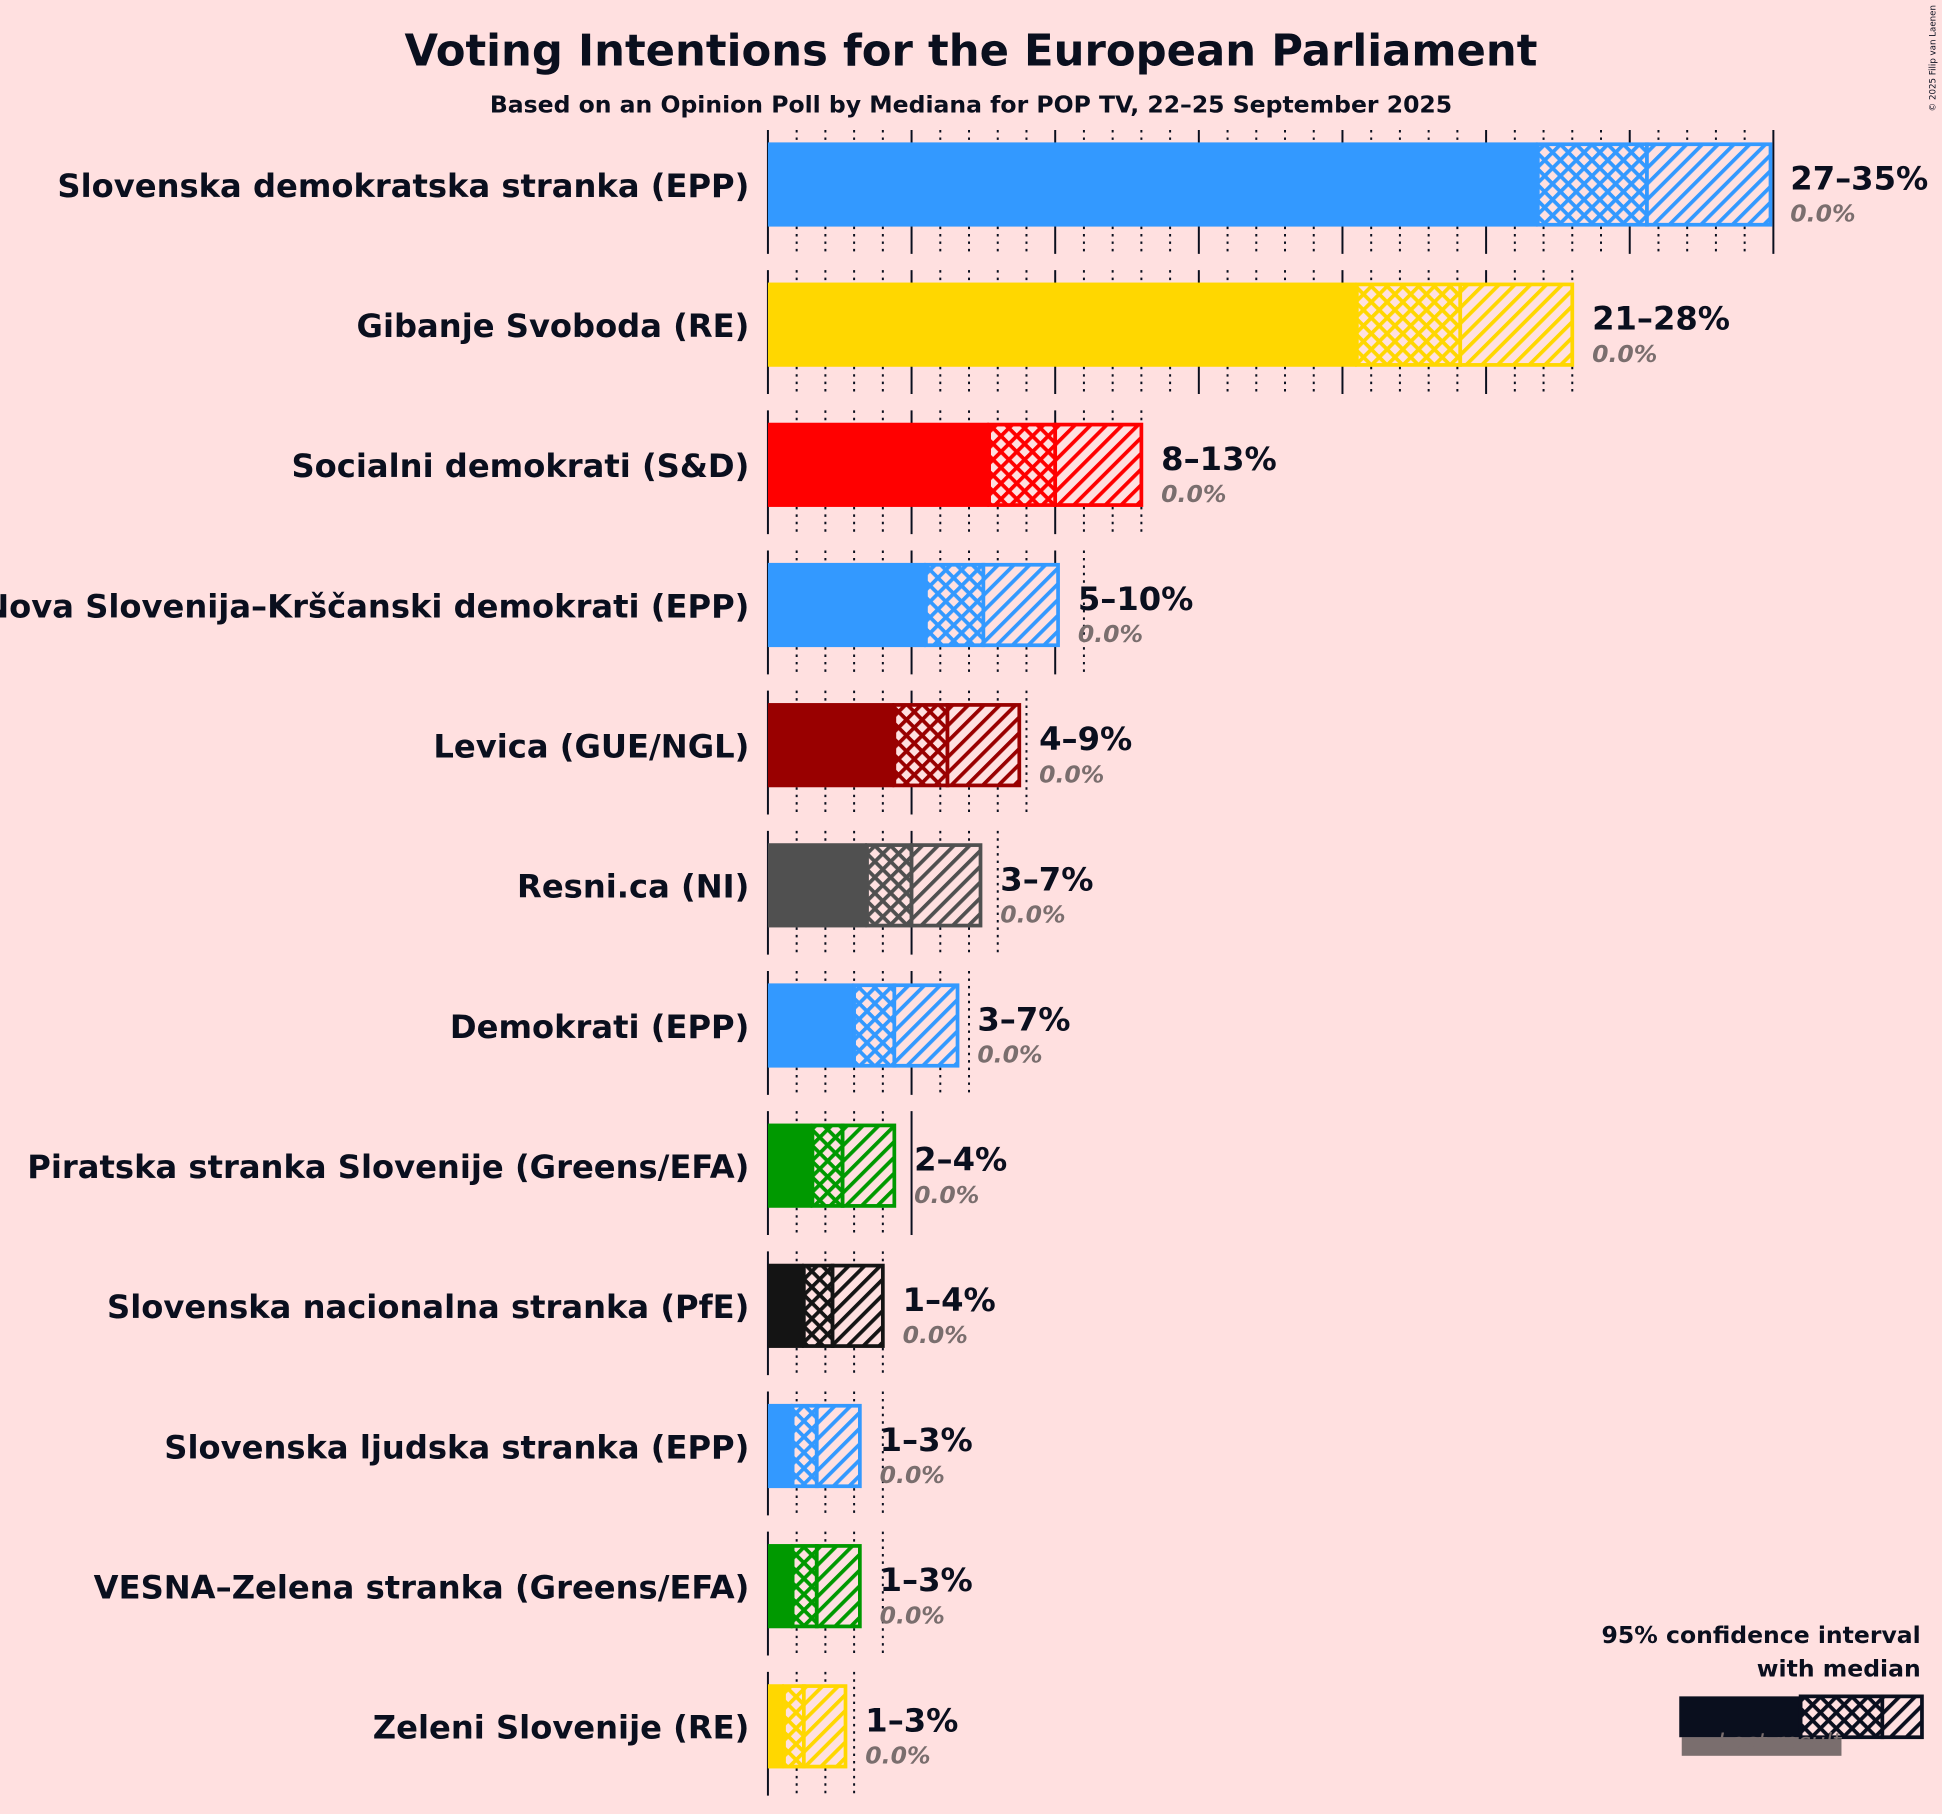 This screenshot has width=1942, height=1814. Describe the element at coordinates (949, 1300) in the screenshot. I see `range-label: 1–4%` at that location.